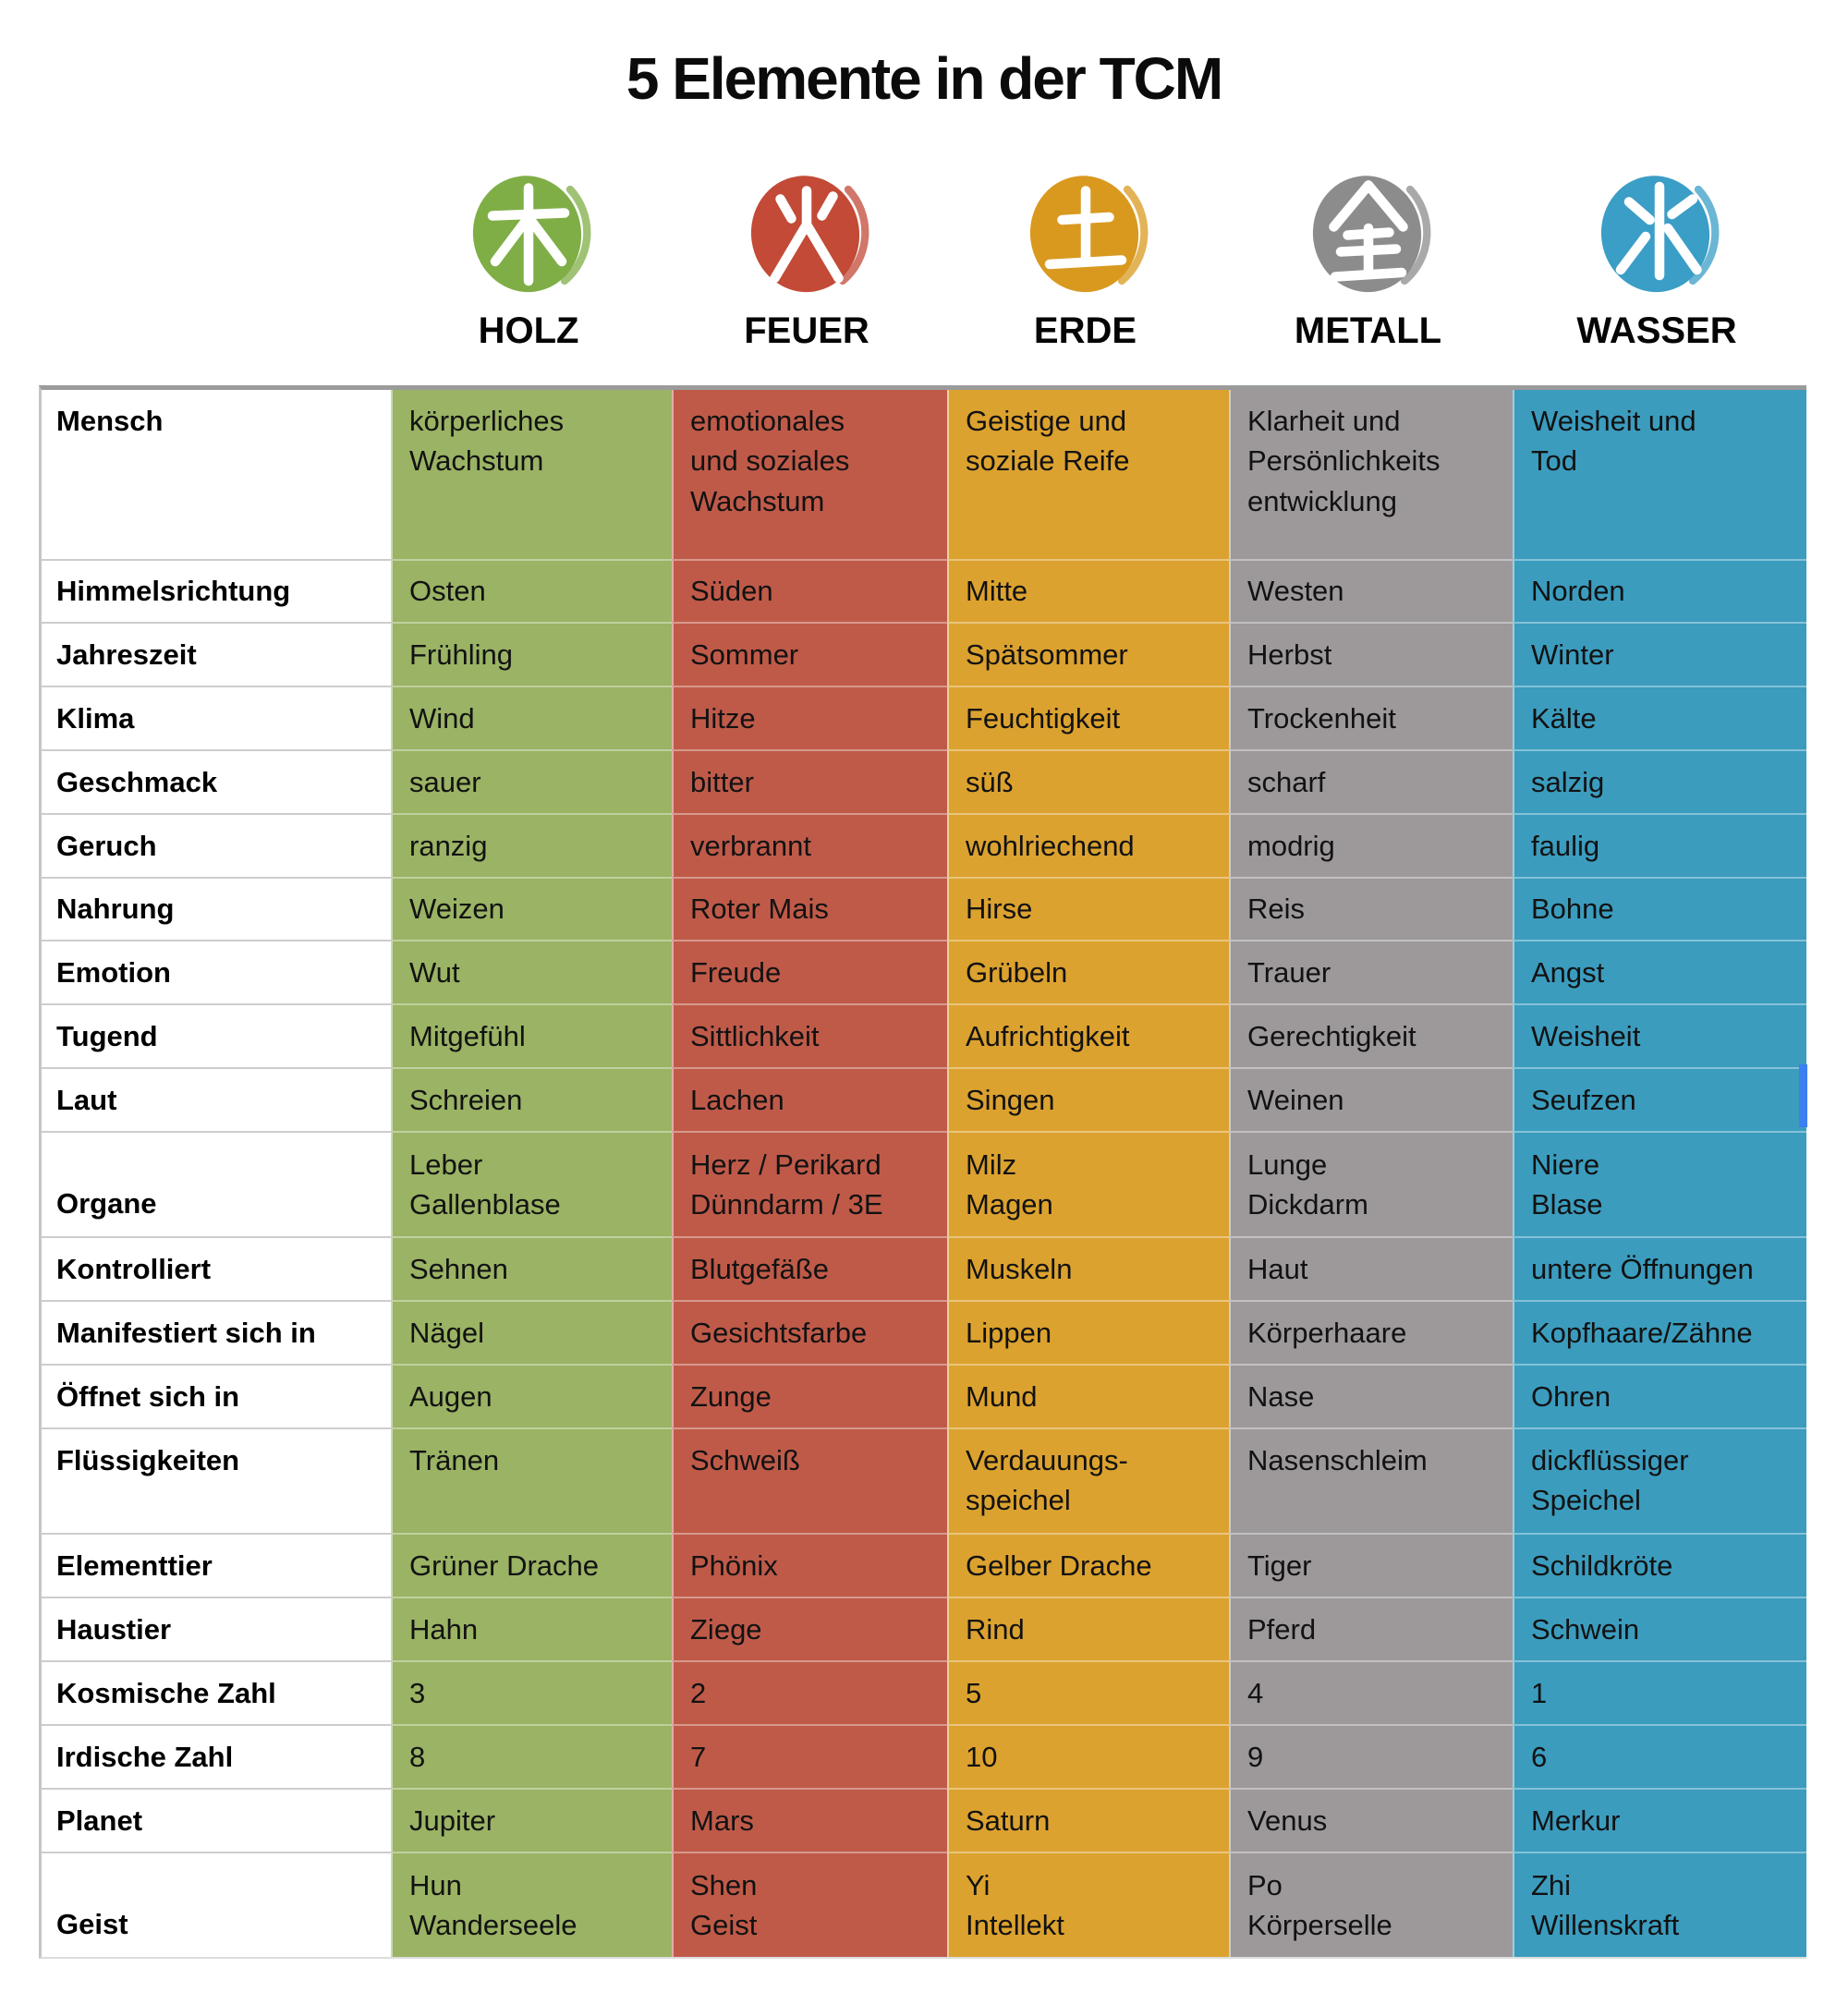  Describe the element at coordinates (216, 1035) in the screenshot. I see `row-label: Tugend` at that location.